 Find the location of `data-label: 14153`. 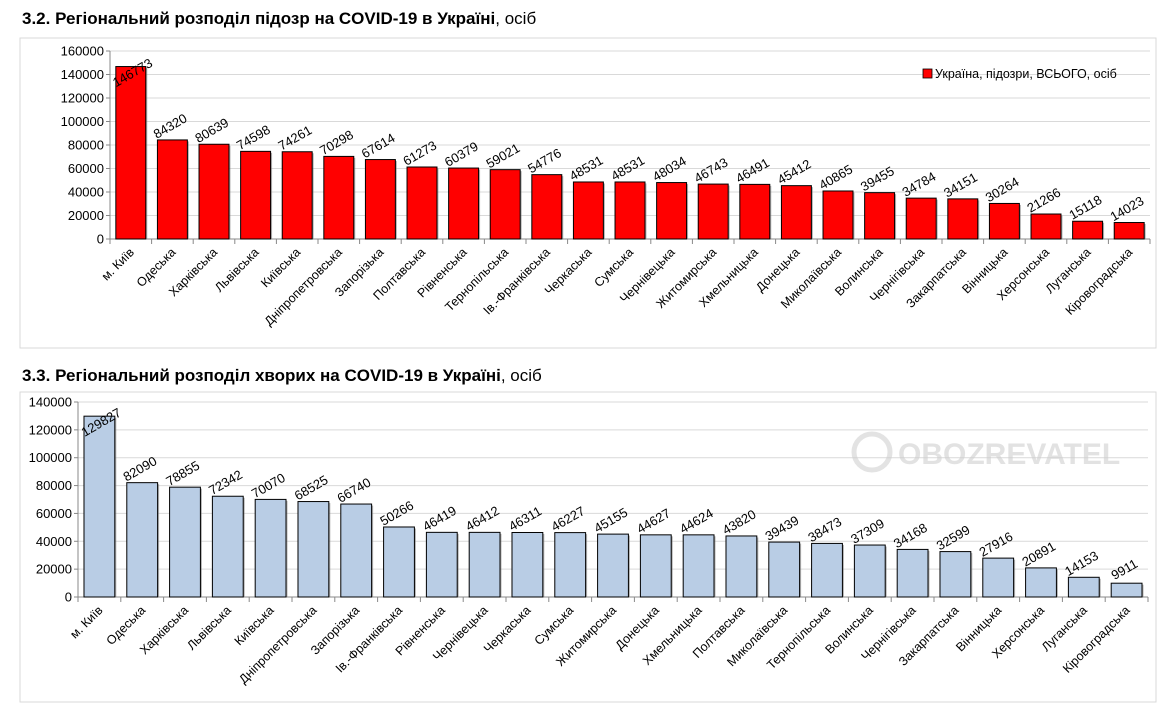

data-label: 14153 is located at coordinates (1081, 563).